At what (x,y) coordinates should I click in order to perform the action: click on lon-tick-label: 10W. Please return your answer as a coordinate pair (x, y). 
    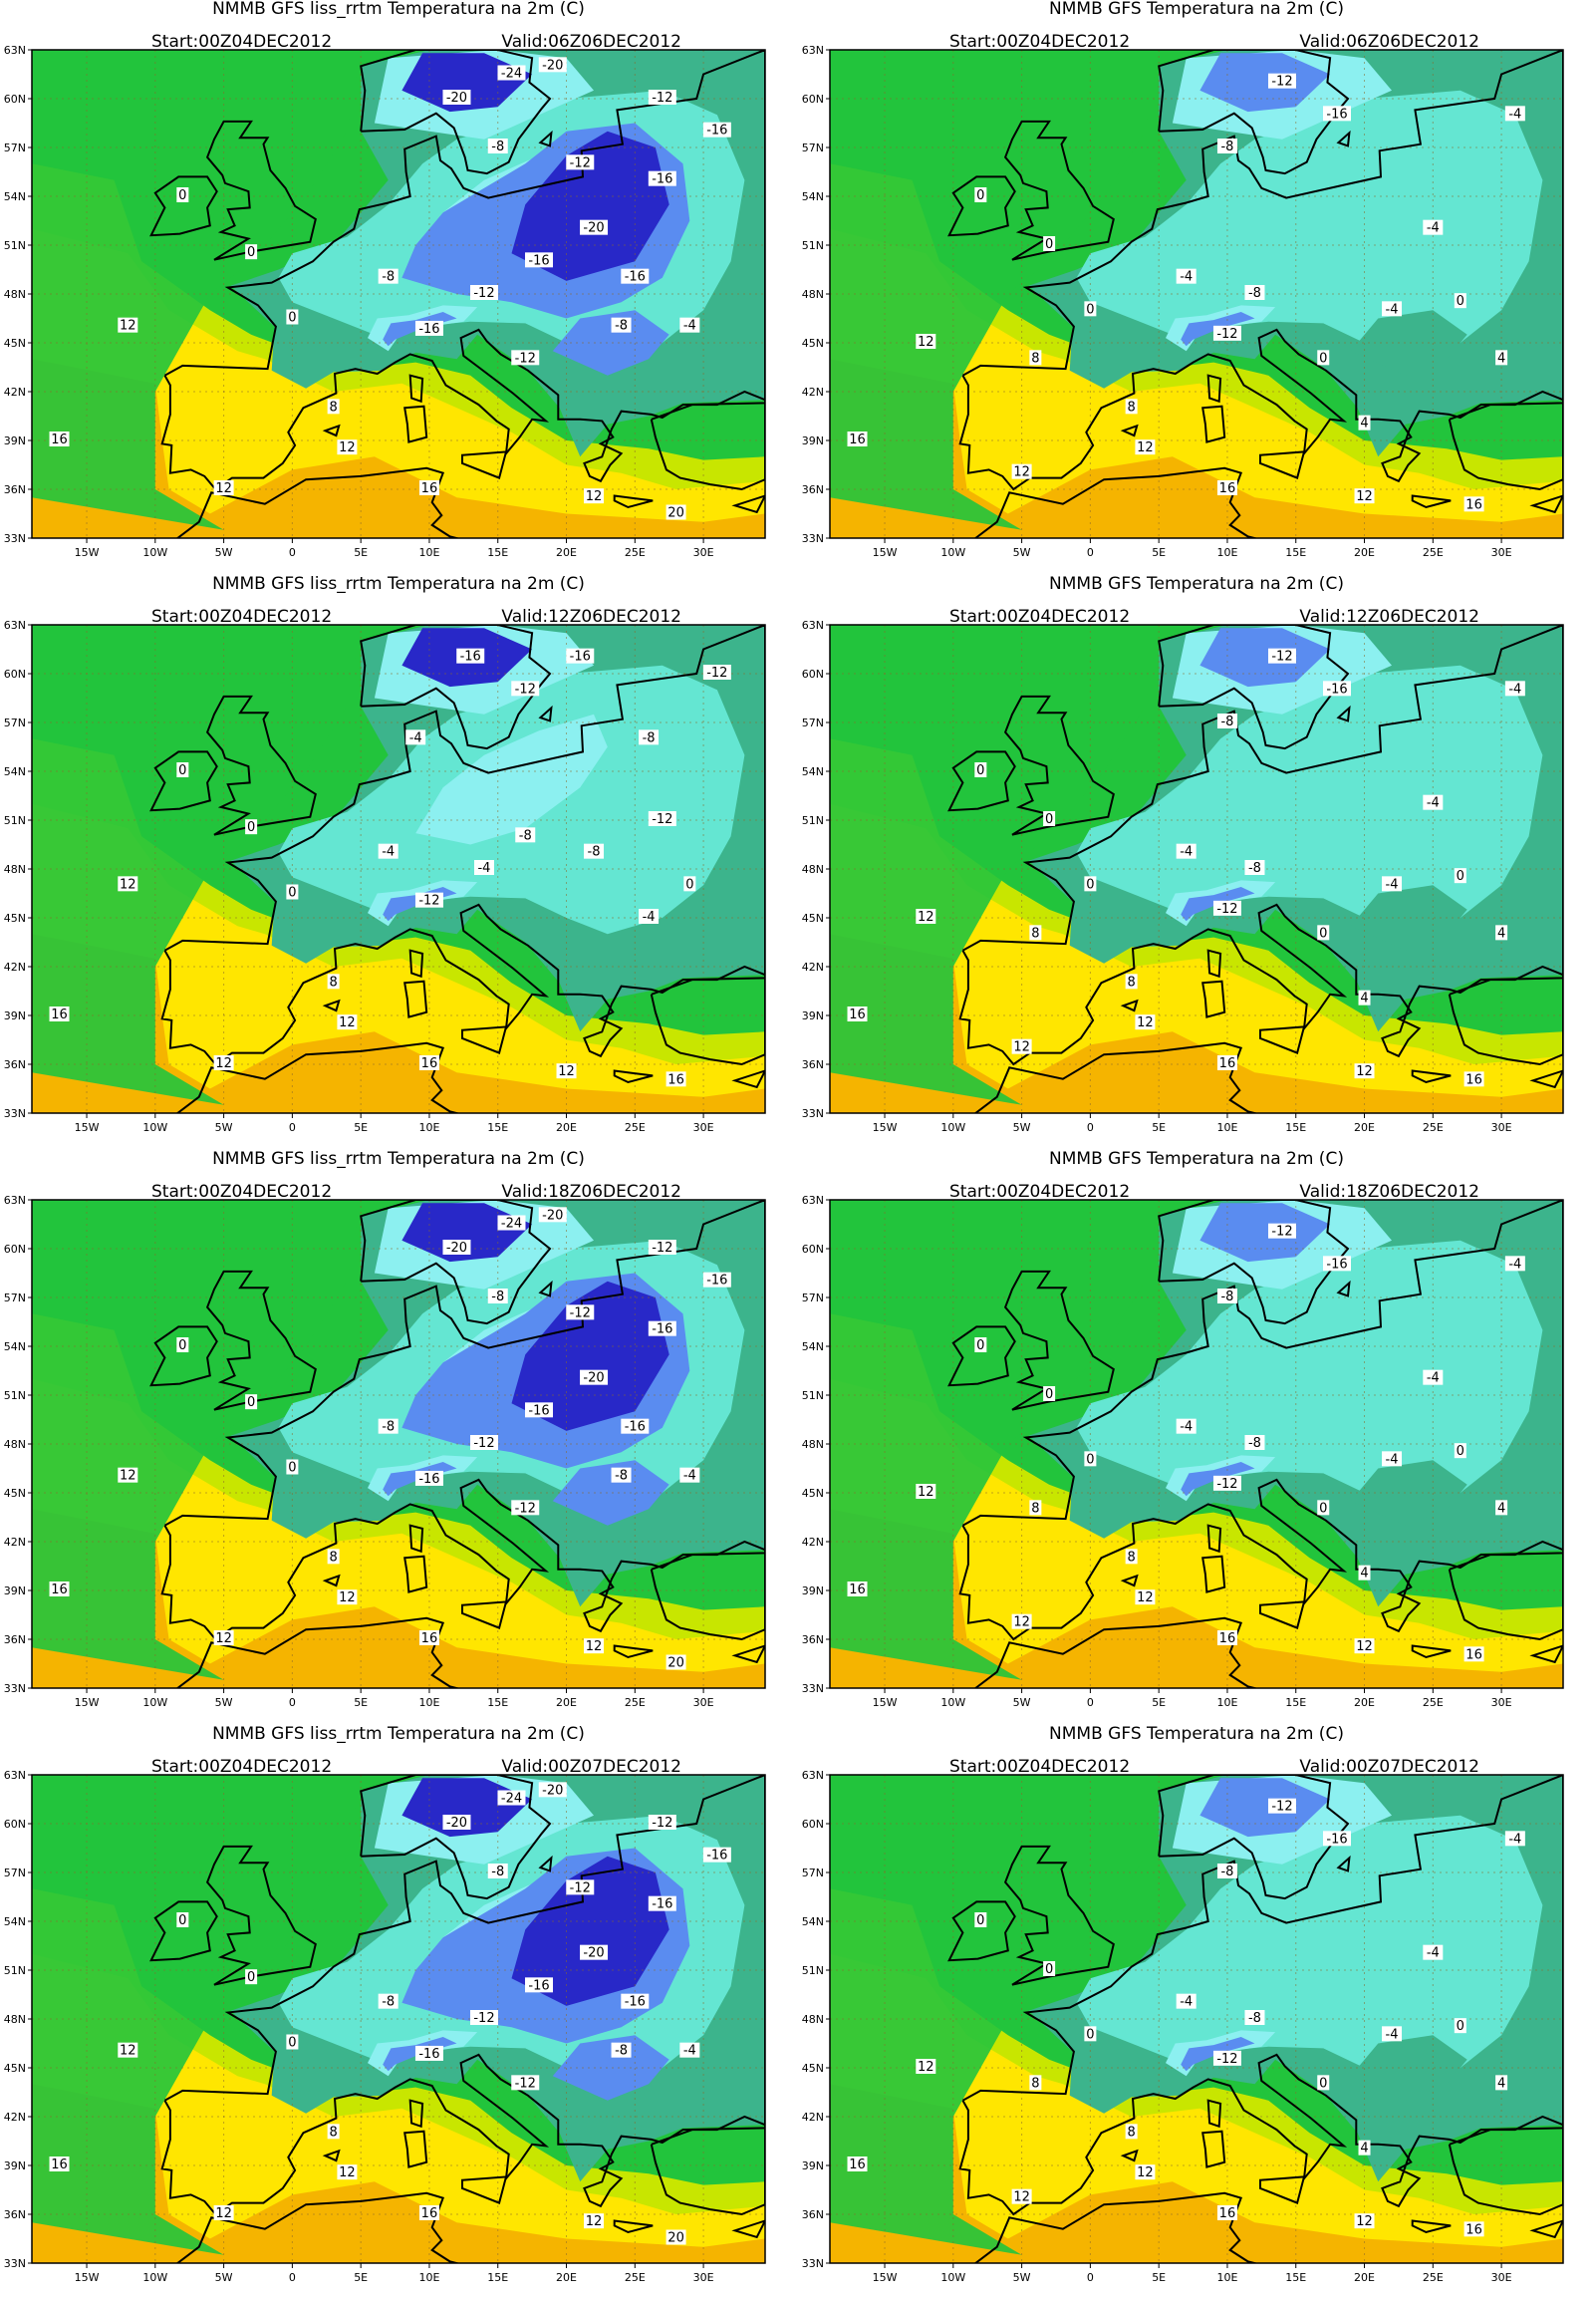
    Looking at the image, I should click on (154, 1702).